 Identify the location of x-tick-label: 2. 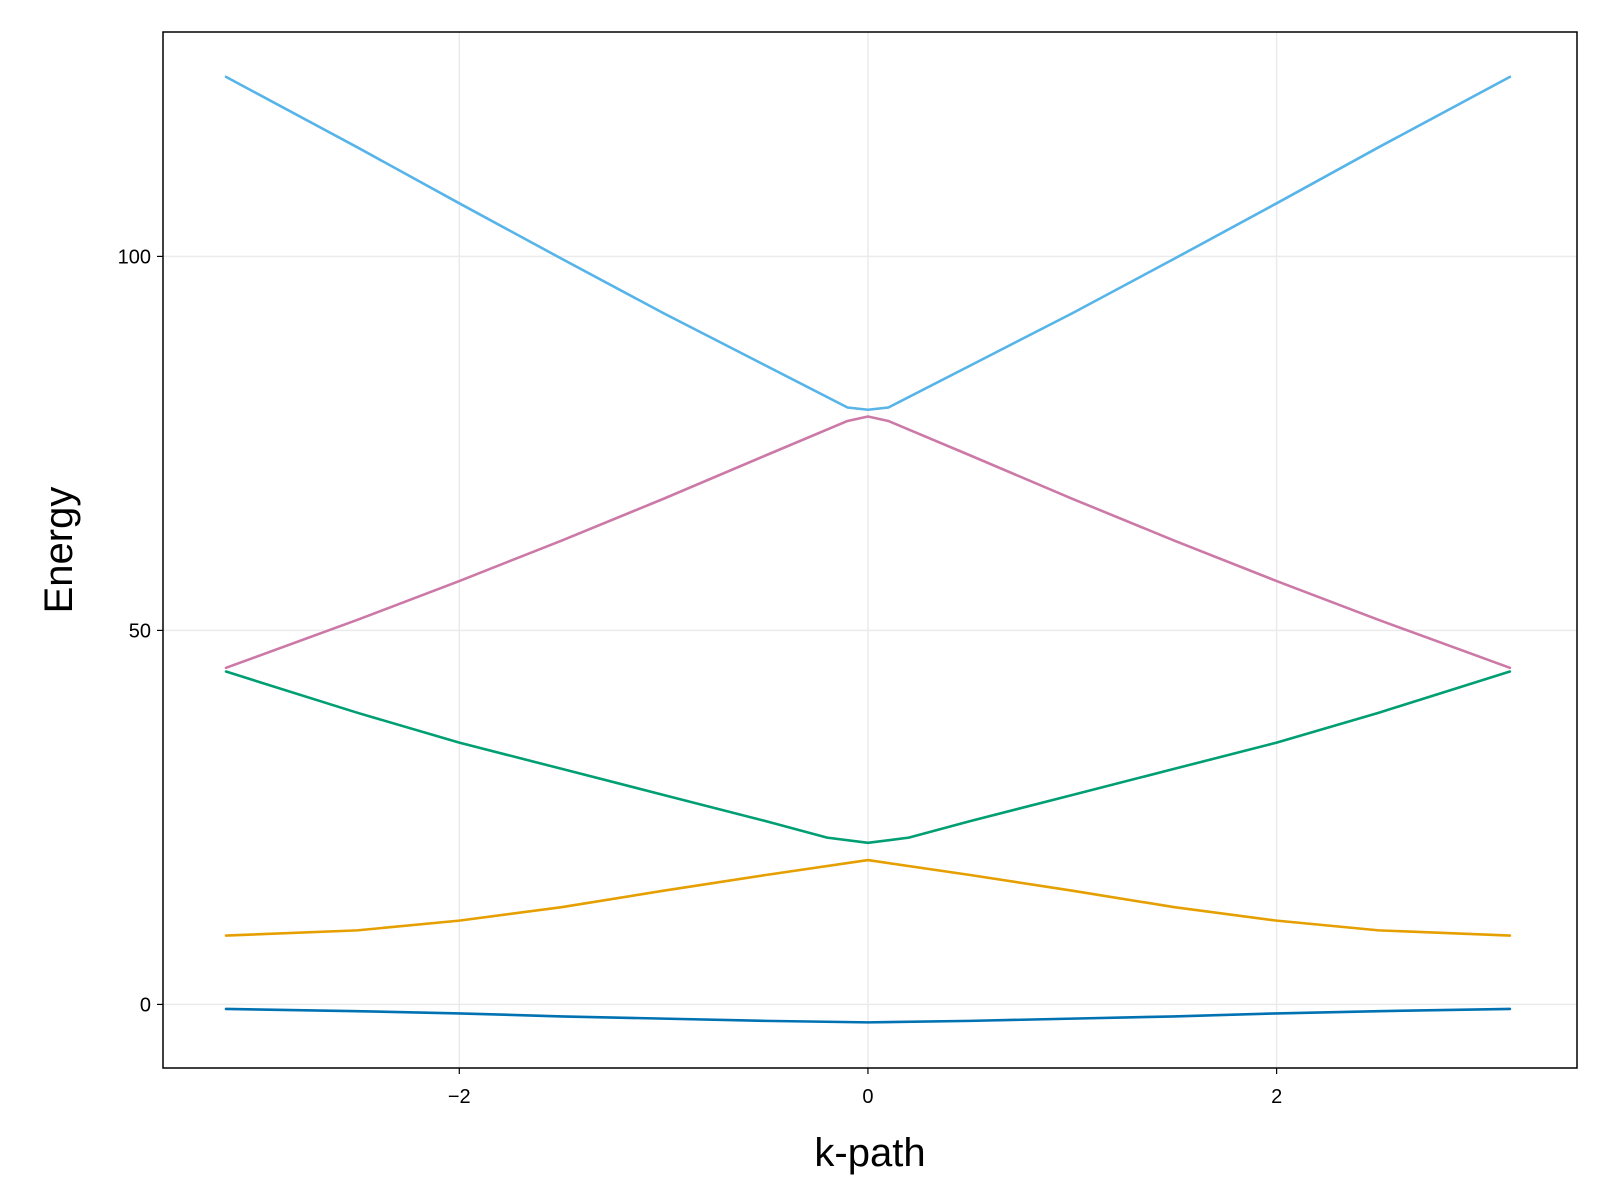
(1276, 1097).